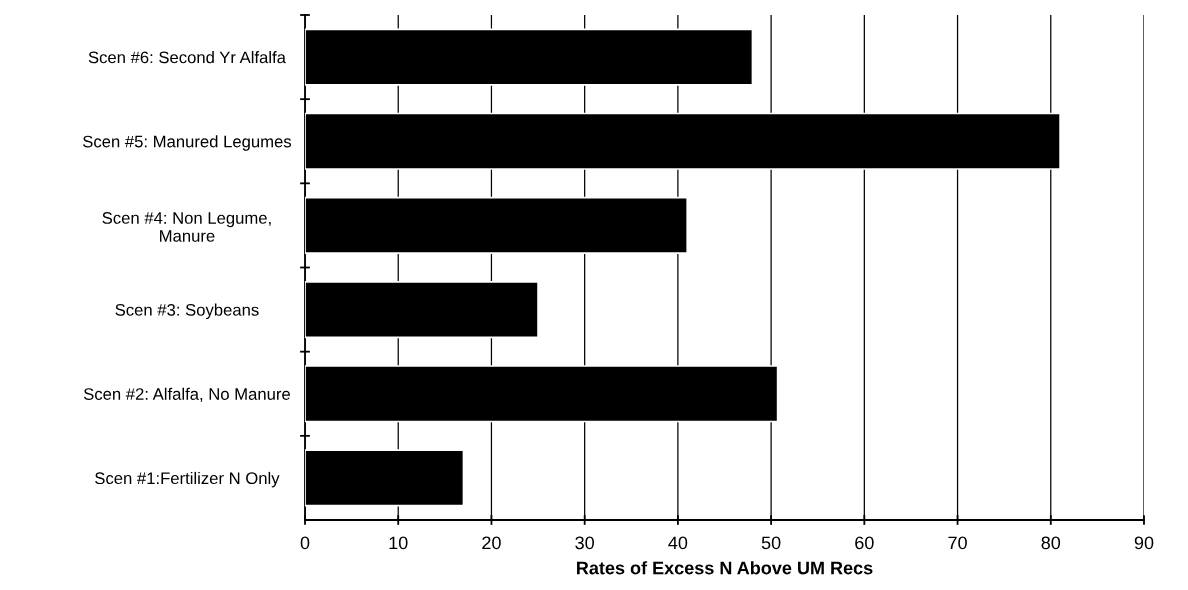  What do you see at coordinates (186, 394) in the screenshot?
I see `y-tick-label: Scen #2: Alfalfa, No Manure` at bounding box center [186, 394].